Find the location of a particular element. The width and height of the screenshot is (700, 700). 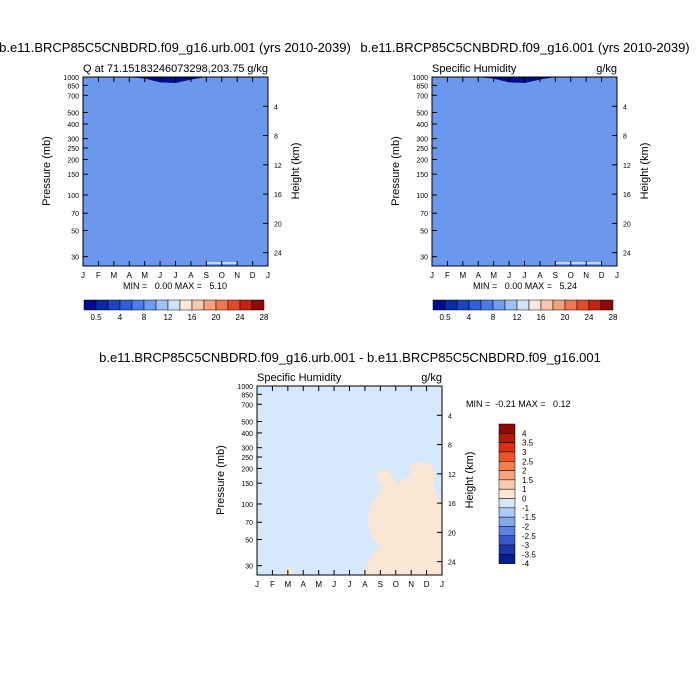

contour-band is located at coordinates (524, 171).